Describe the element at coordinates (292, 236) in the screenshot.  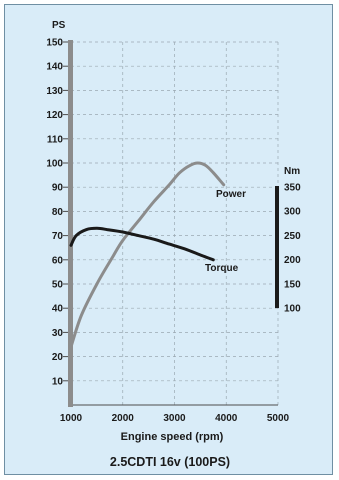
I see `right-tick-label: 250` at that location.